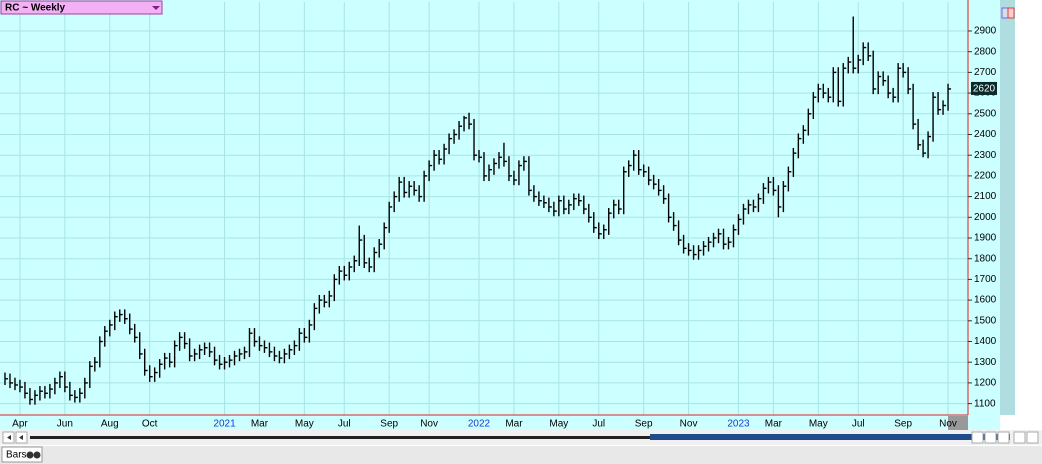  I want to click on y-tick-label: 2700, so click(985, 72).